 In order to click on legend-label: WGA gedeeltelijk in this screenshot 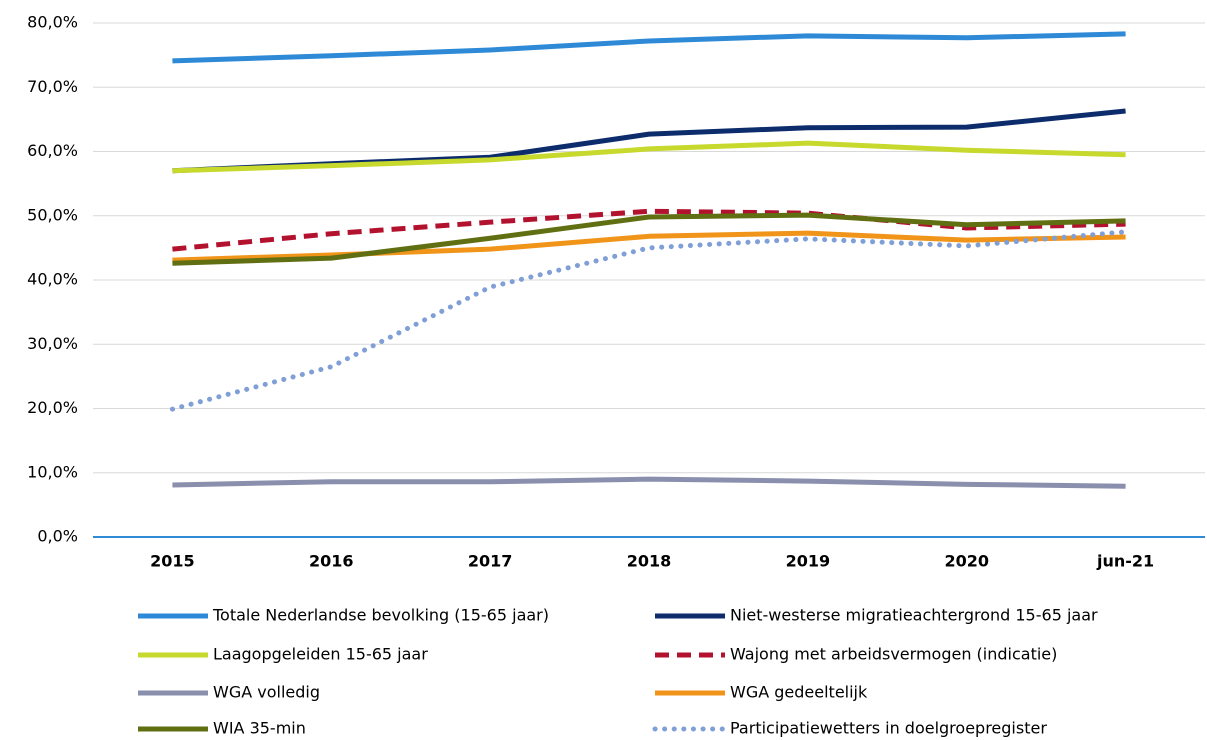, I will do `click(799, 692)`.